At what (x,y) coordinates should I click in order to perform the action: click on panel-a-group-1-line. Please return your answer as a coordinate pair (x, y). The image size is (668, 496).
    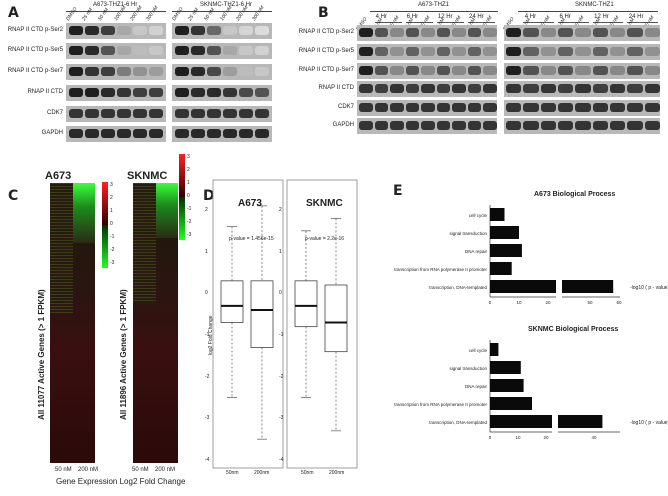
    Looking at the image, I should click on (116, 11).